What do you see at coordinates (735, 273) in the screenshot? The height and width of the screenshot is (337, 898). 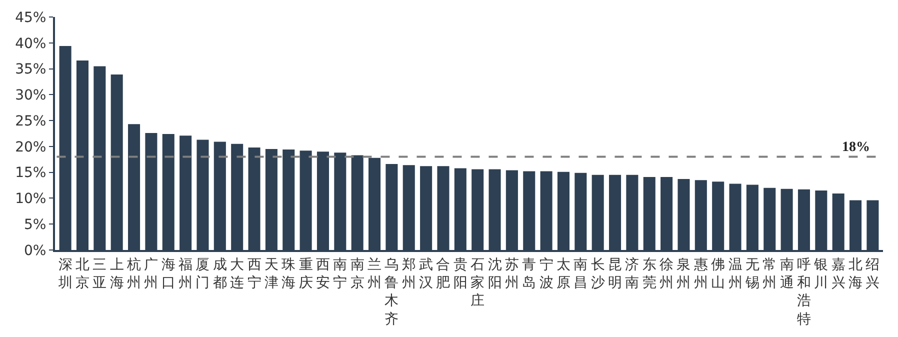 I see `x-tick-label: 温州` at bounding box center [735, 273].